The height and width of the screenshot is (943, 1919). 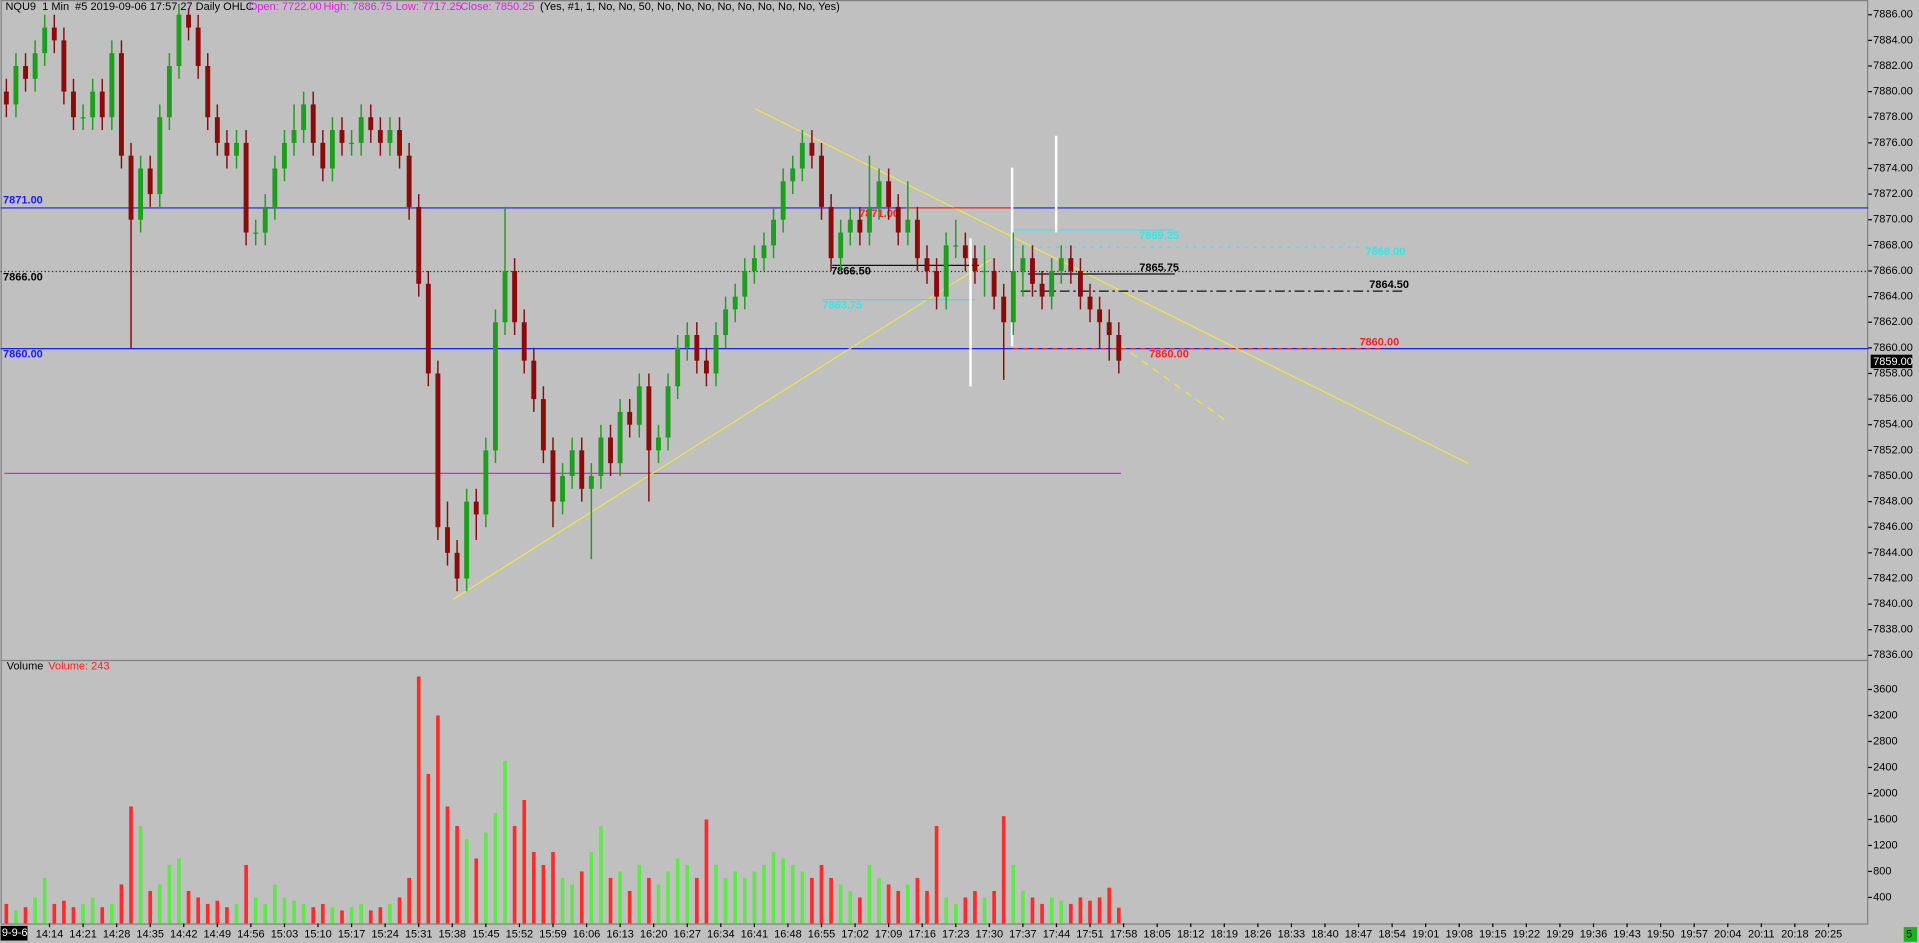 What do you see at coordinates (1459, 934) in the screenshot?
I see `x-tick-label: 19:08` at bounding box center [1459, 934].